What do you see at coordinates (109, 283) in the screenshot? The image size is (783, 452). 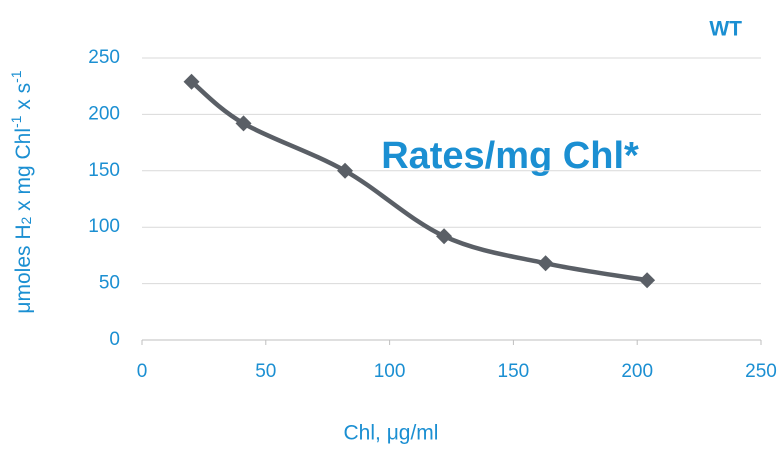 I see `y-tick-label: 50` at bounding box center [109, 283].